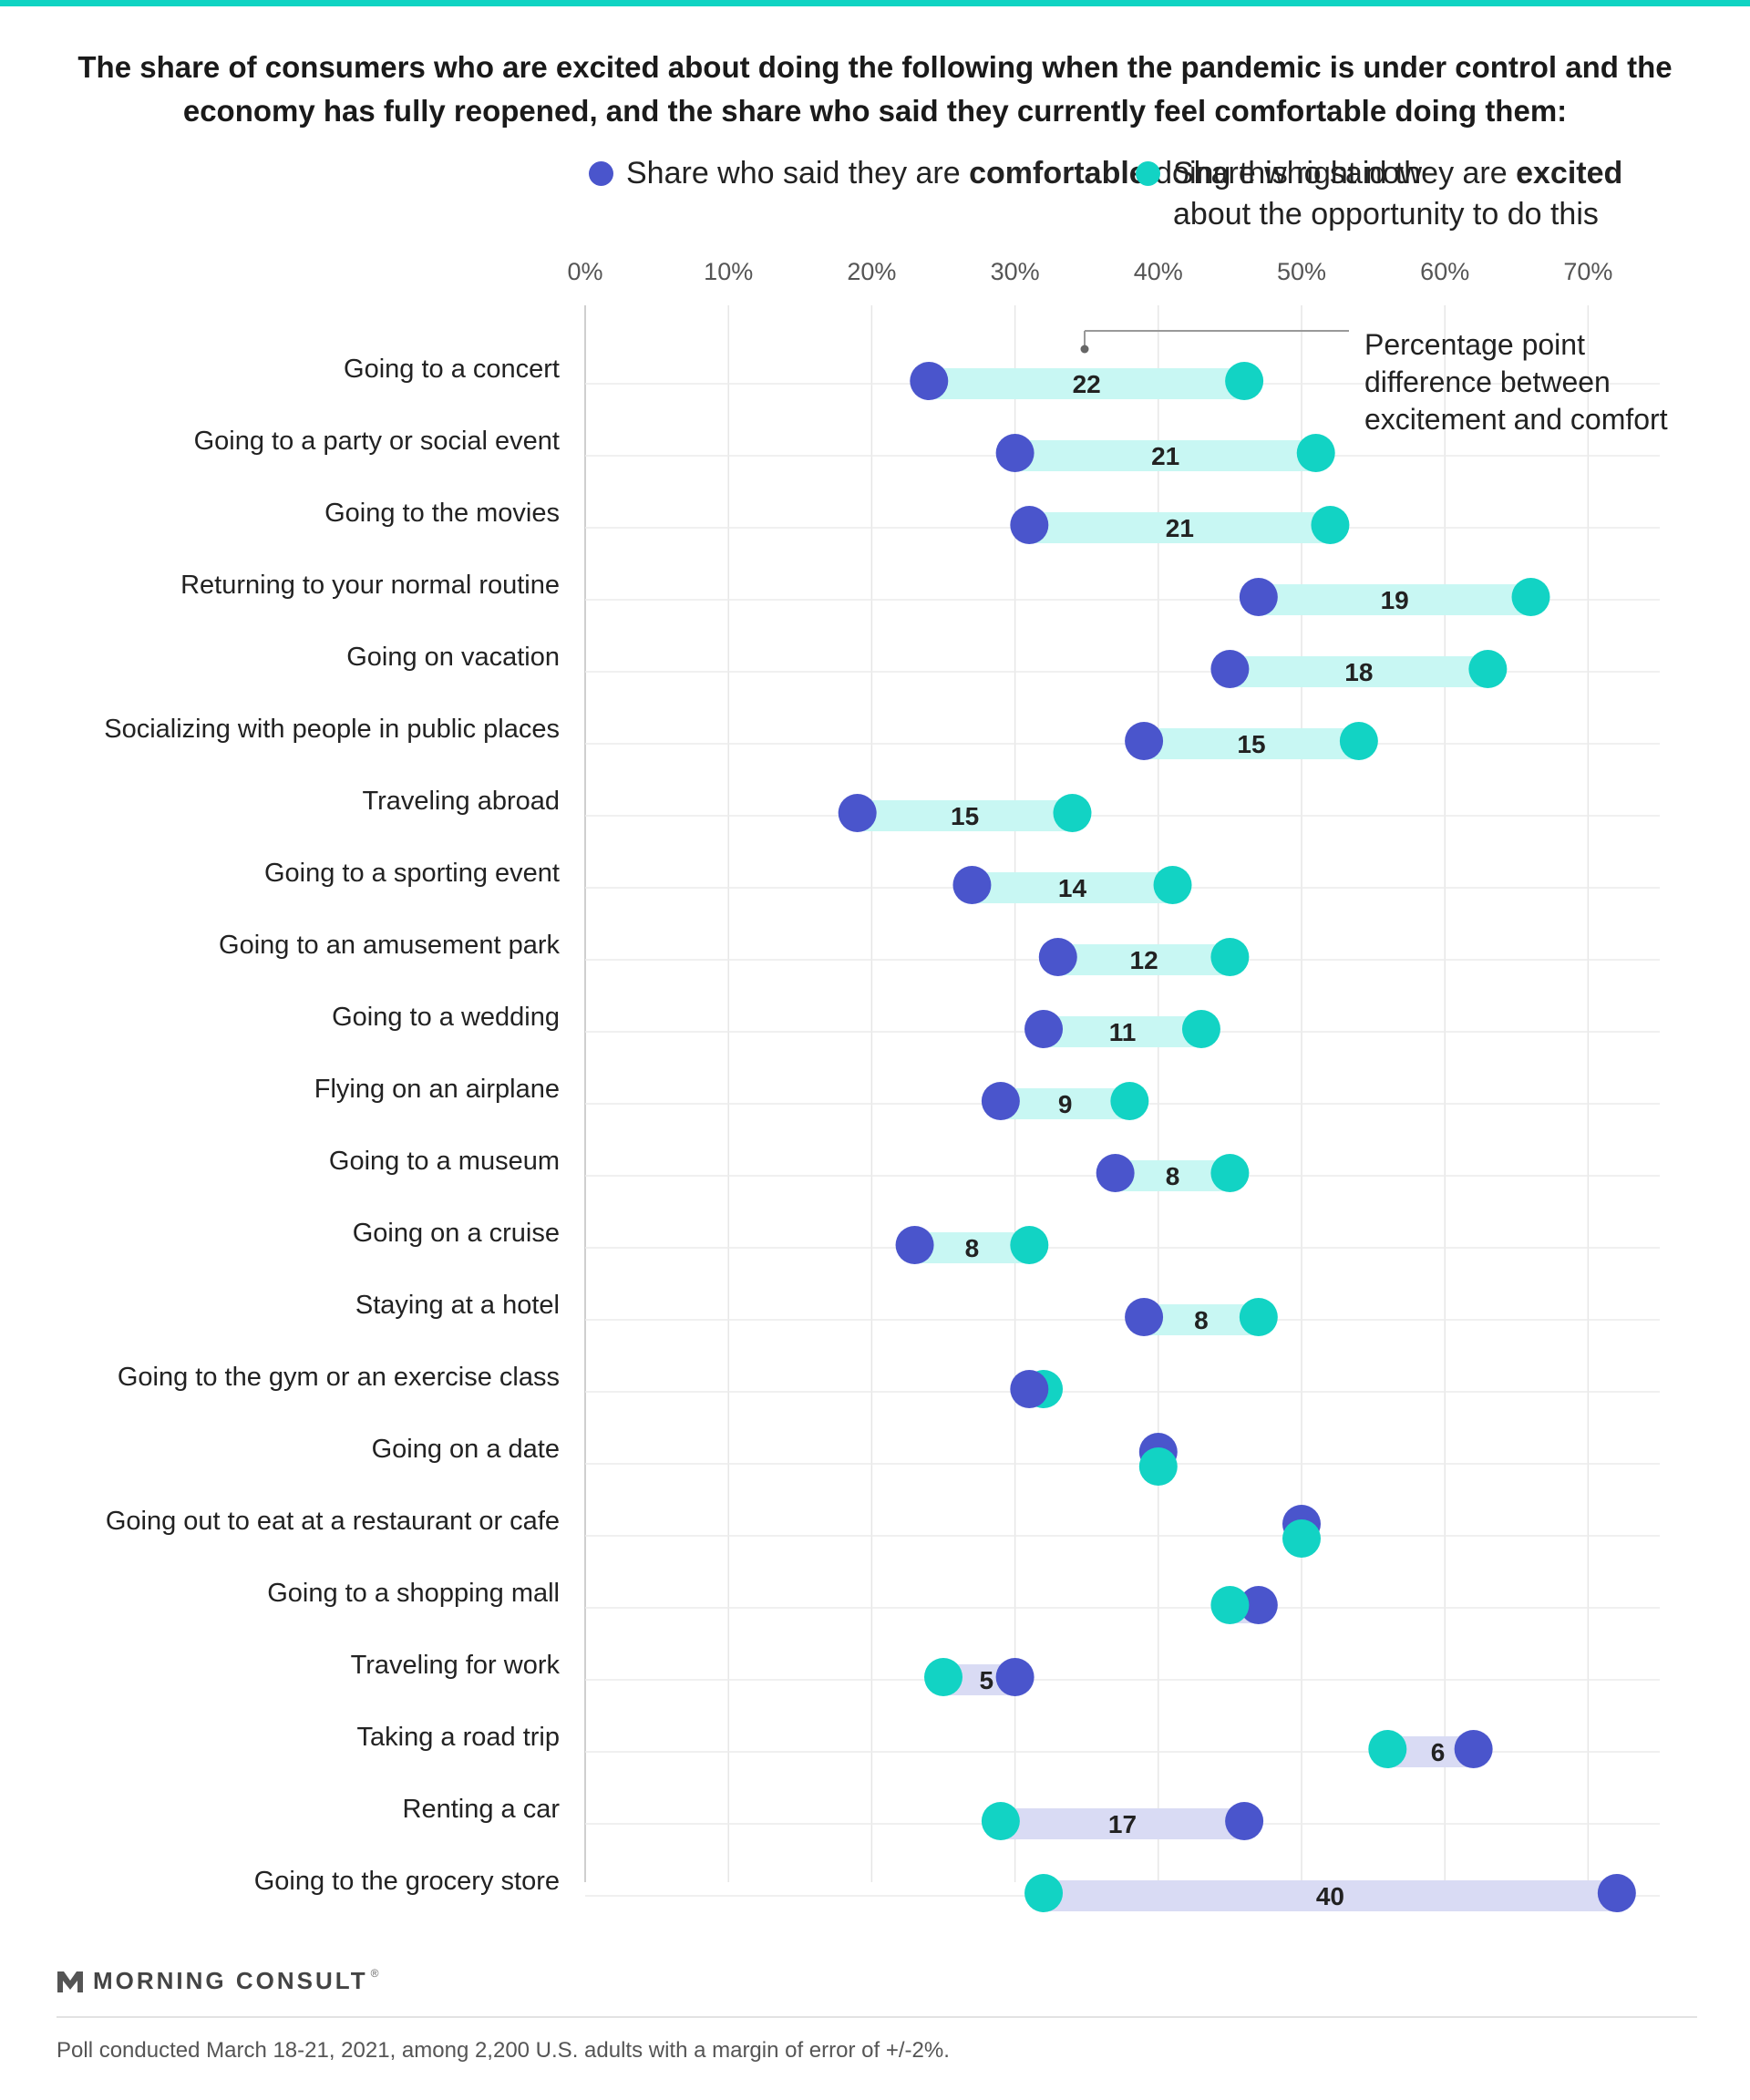  What do you see at coordinates (1148, 174) in the screenshot?
I see `legend-swatch-excited` at bounding box center [1148, 174].